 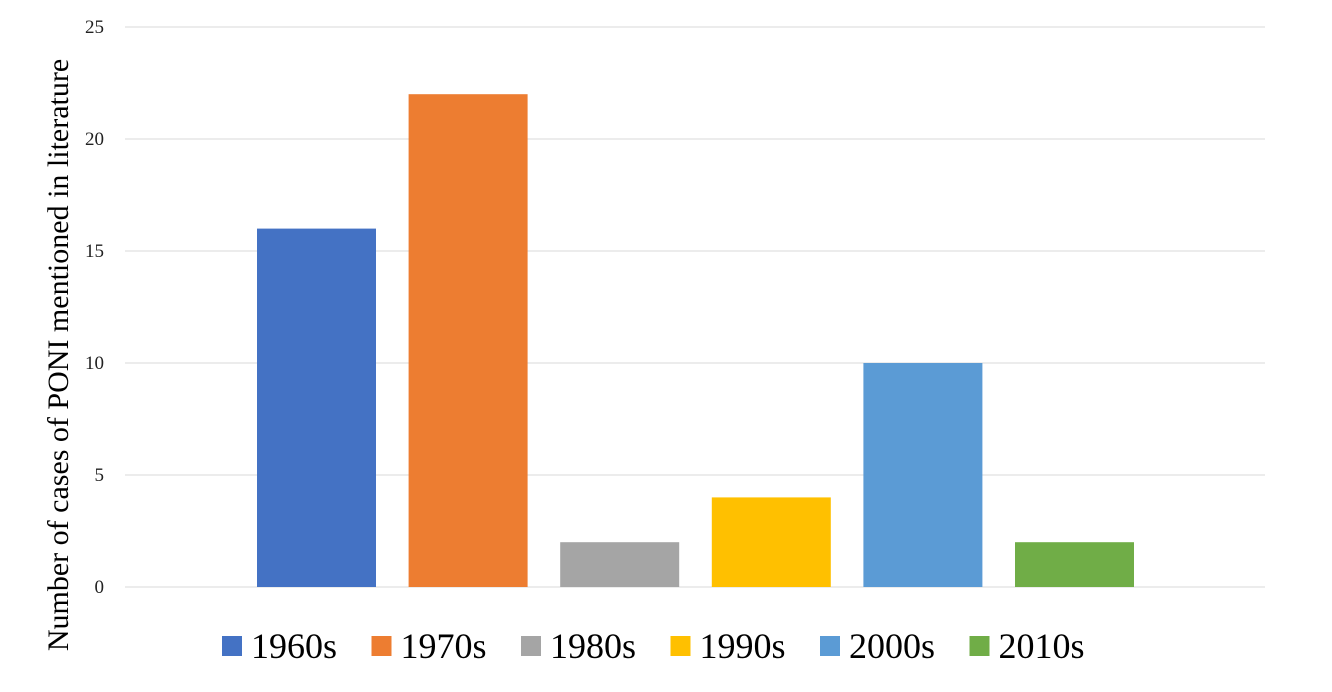 I want to click on legend-label: 1970s, so click(x=444, y=646).